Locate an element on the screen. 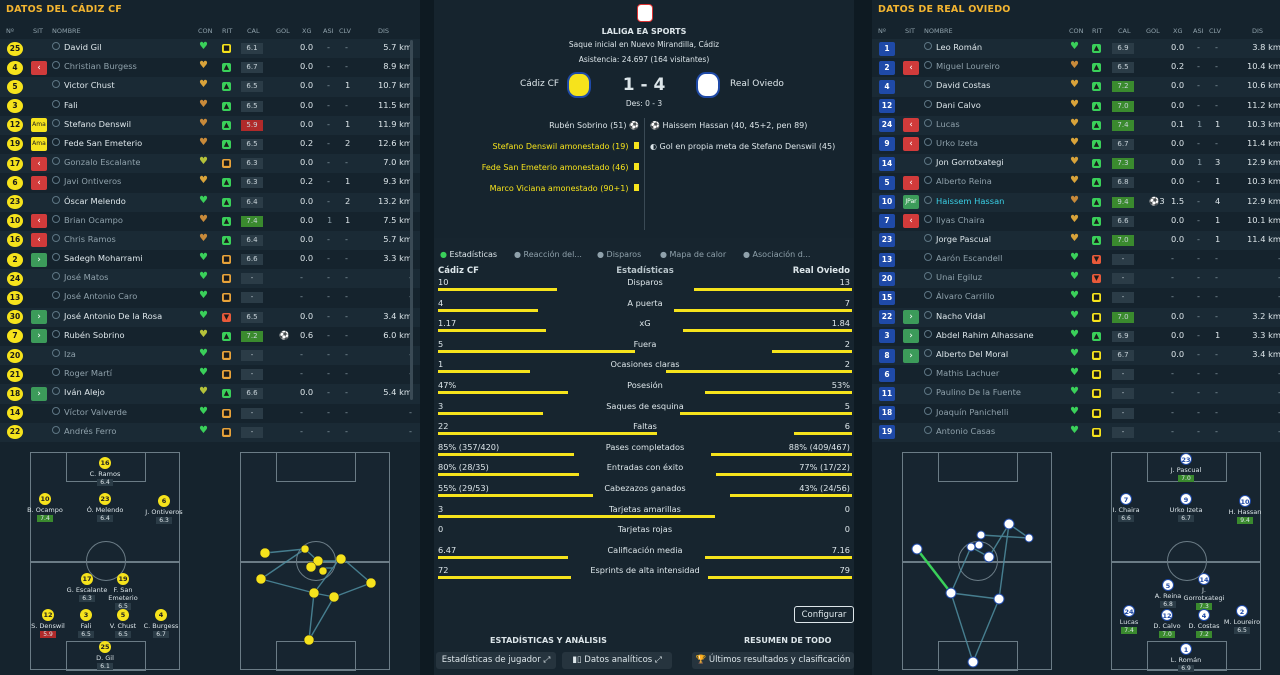 This screenshot has width=1280, height=675. player-name: Antonio Casas is located at coordinates (959, 431).